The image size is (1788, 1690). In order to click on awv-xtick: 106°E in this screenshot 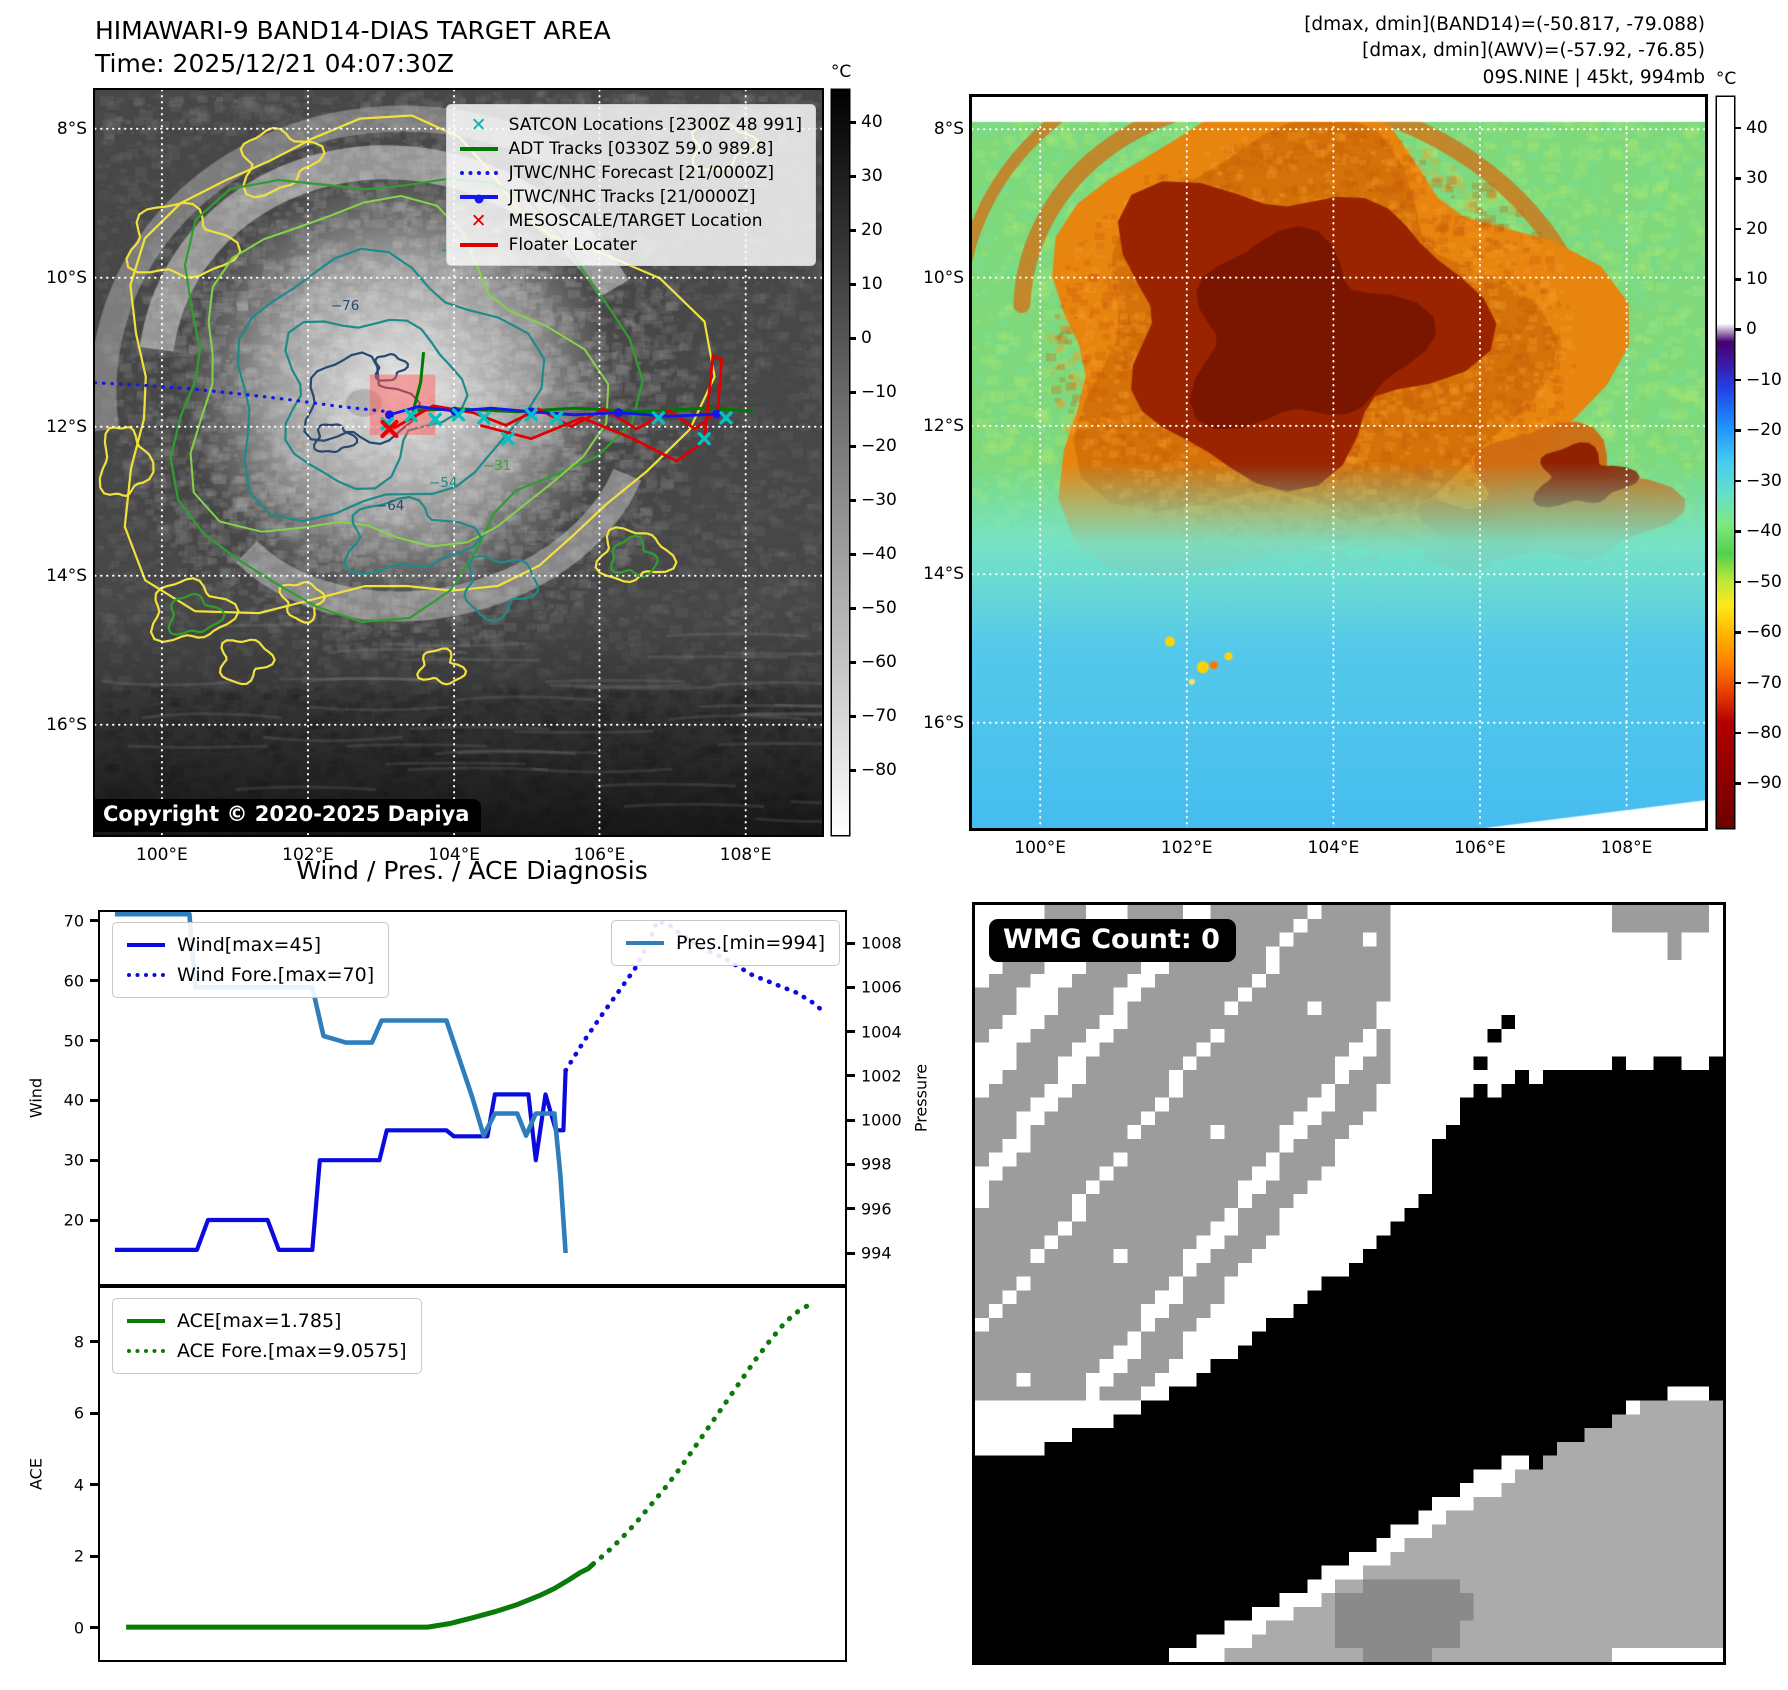, I will do `click(1480, 848)`.